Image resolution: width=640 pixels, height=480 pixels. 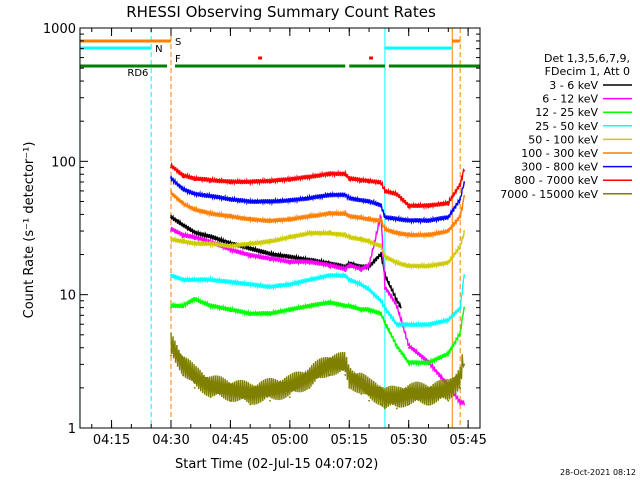 I want to click on legend-header-1: FDecim 1, Att 0, so click(x=587, y=71).